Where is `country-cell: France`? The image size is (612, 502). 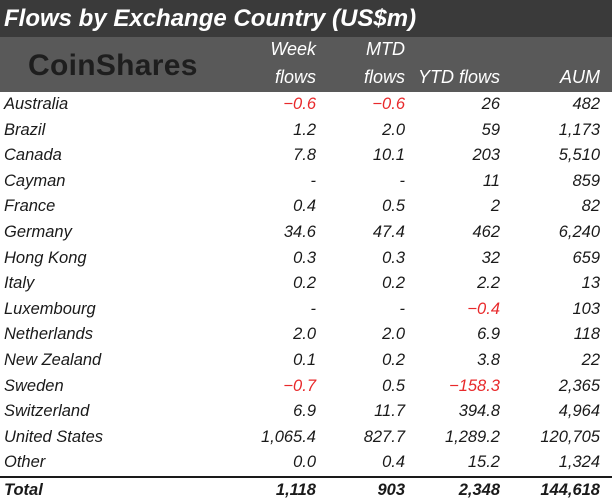
country-cell: France is located at coordinates (30, 206).